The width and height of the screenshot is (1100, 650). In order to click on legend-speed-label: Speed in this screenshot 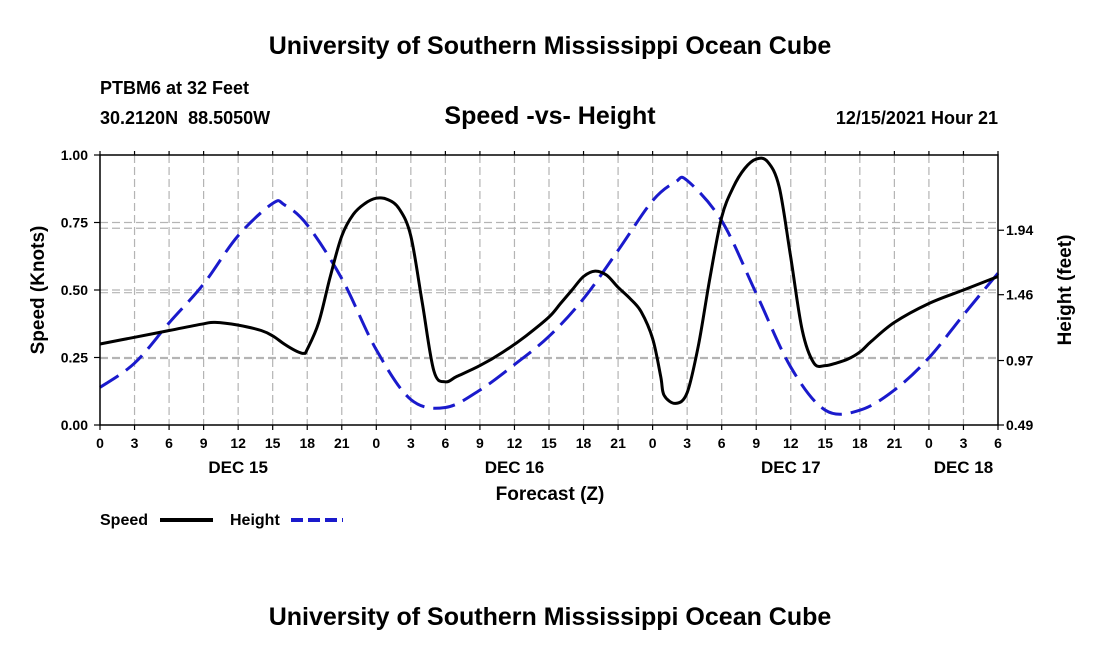, I will do `click(124, 520)`.